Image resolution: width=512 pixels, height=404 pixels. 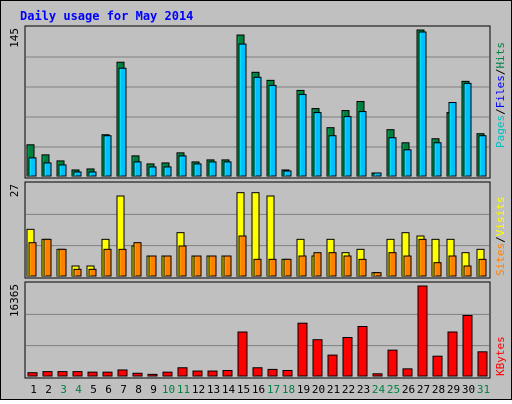 I want to click on x-tick-label-day-7: 7, so click(x=123, y=389).